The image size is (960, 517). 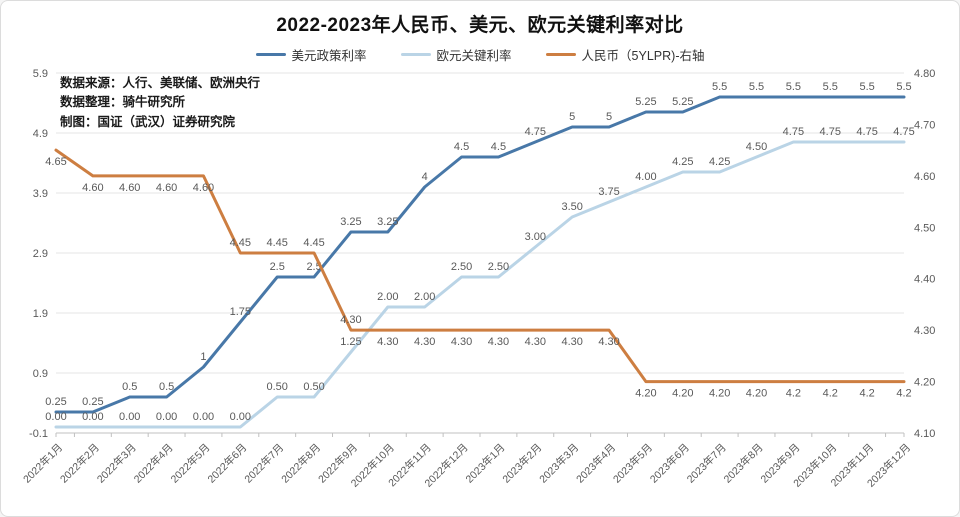 I want to click on data-point-label: 1, so click(x=203, y=357).